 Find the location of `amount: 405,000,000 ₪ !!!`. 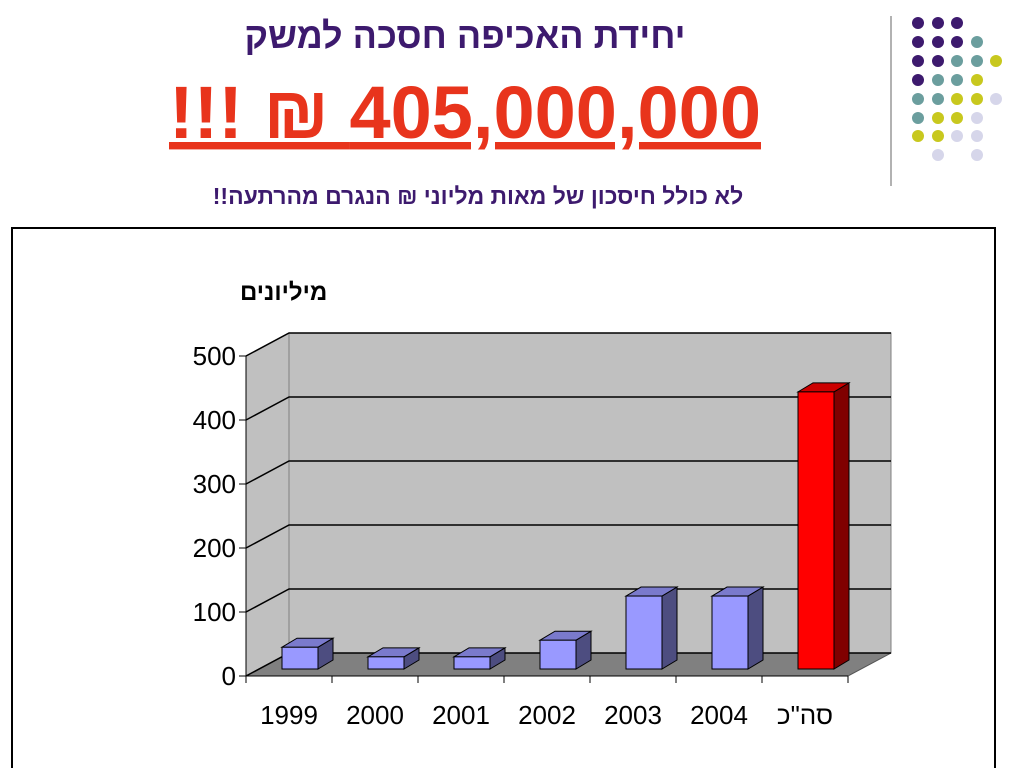

amount: 405,000,000 ₪ !!! is located at coordinates (465, 112).